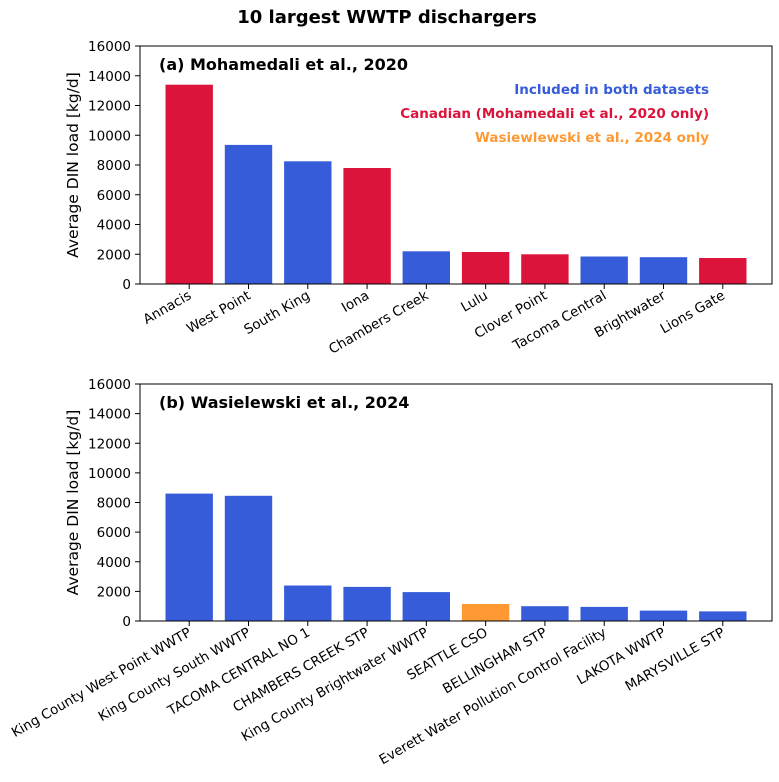 The image size is (779, 782). What do you see at coordinates (355, 302) in the screenshot?
I see `x-tick-label: Iona` at bounding box center [355, 302].